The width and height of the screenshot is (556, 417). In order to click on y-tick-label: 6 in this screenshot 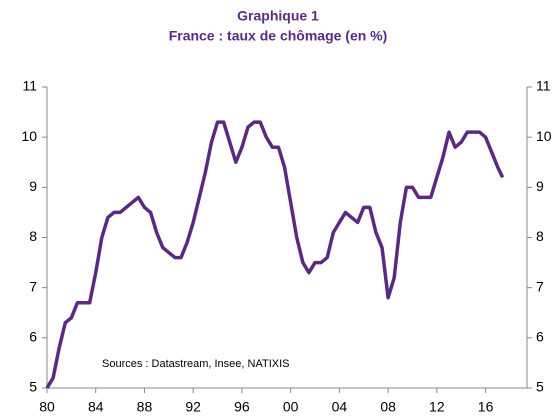, I will do `click(33, 337)`.